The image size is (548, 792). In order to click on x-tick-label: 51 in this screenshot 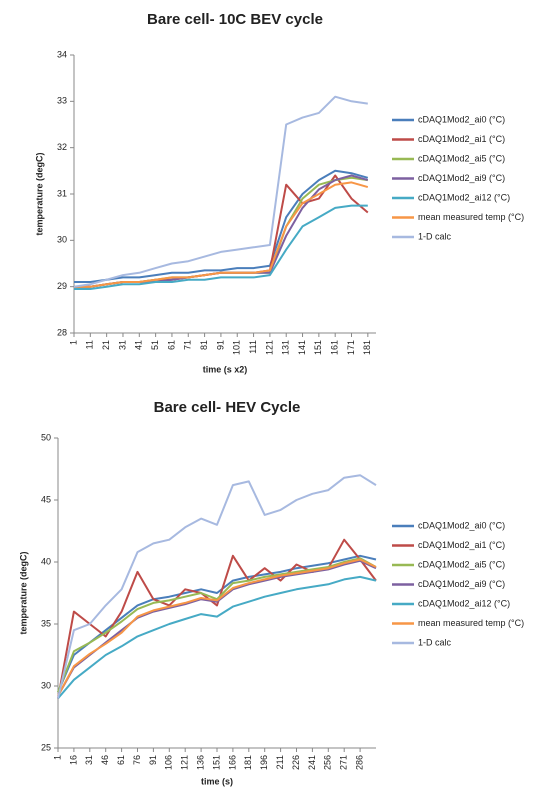, I will do `click(155, 345)`.